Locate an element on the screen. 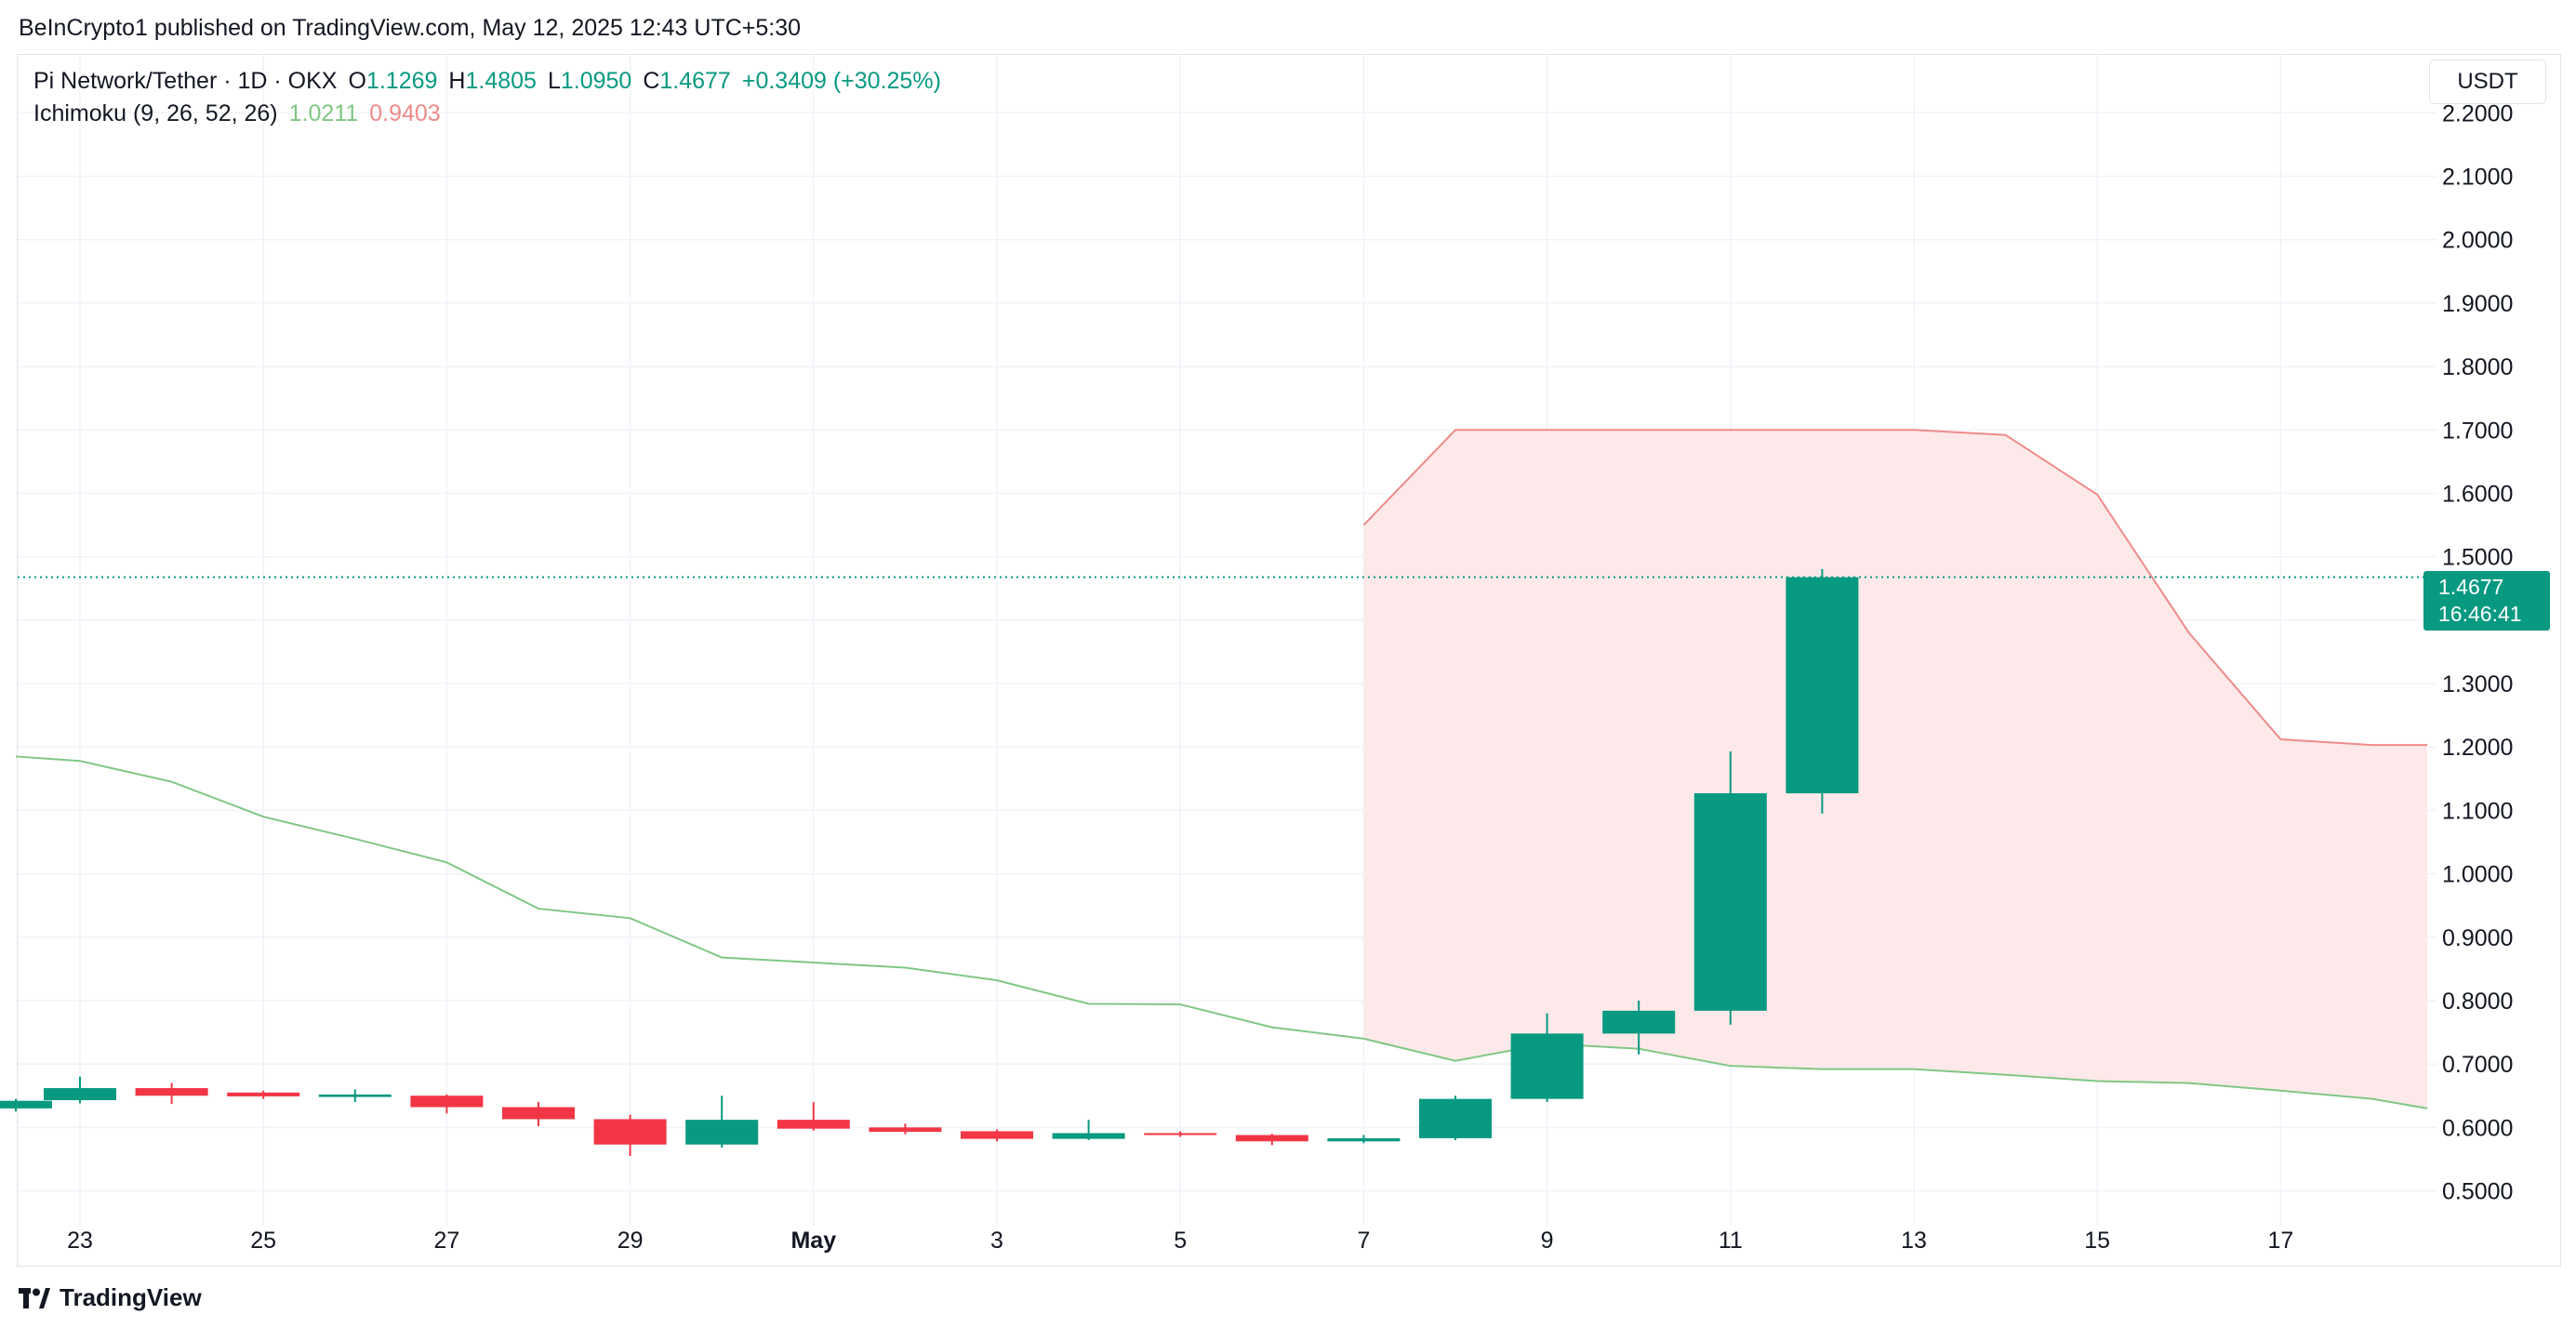 This screenshot has height=1328, width=2576. senkou-span-b-line is located at coordinates (1895, 588).